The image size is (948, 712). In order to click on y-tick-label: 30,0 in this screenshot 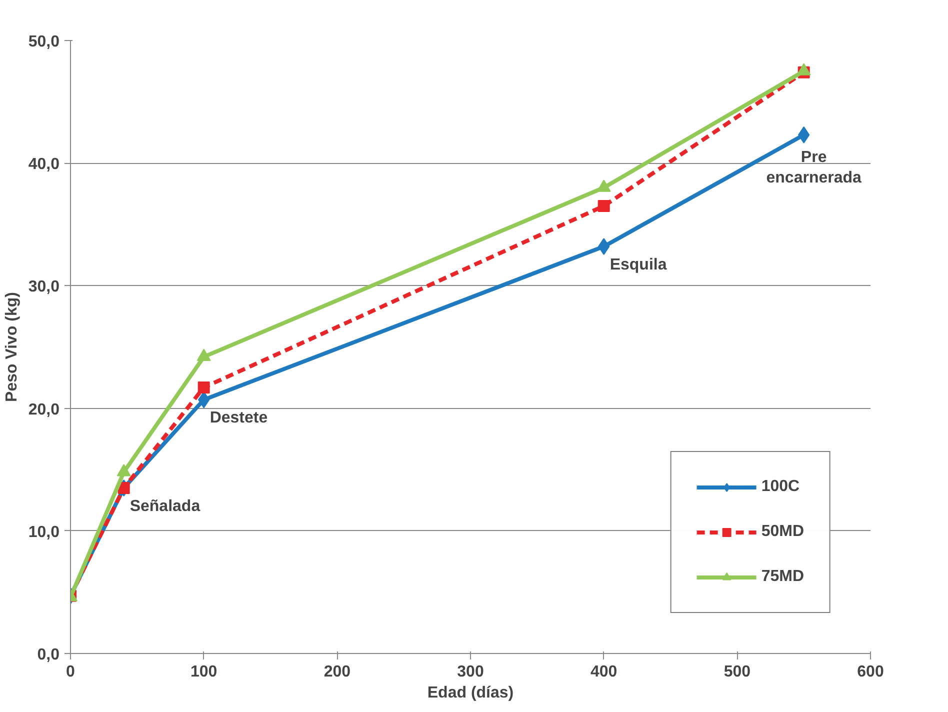, I will do `click(44, 287)`.